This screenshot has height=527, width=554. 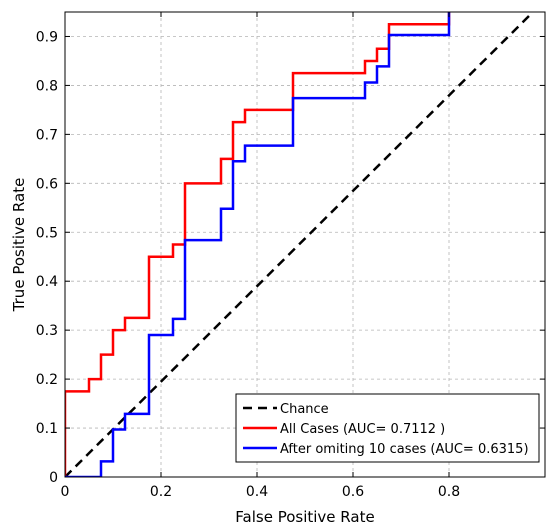 I want to click on y-tick-label: 0.5, so click(x=47, y=233).